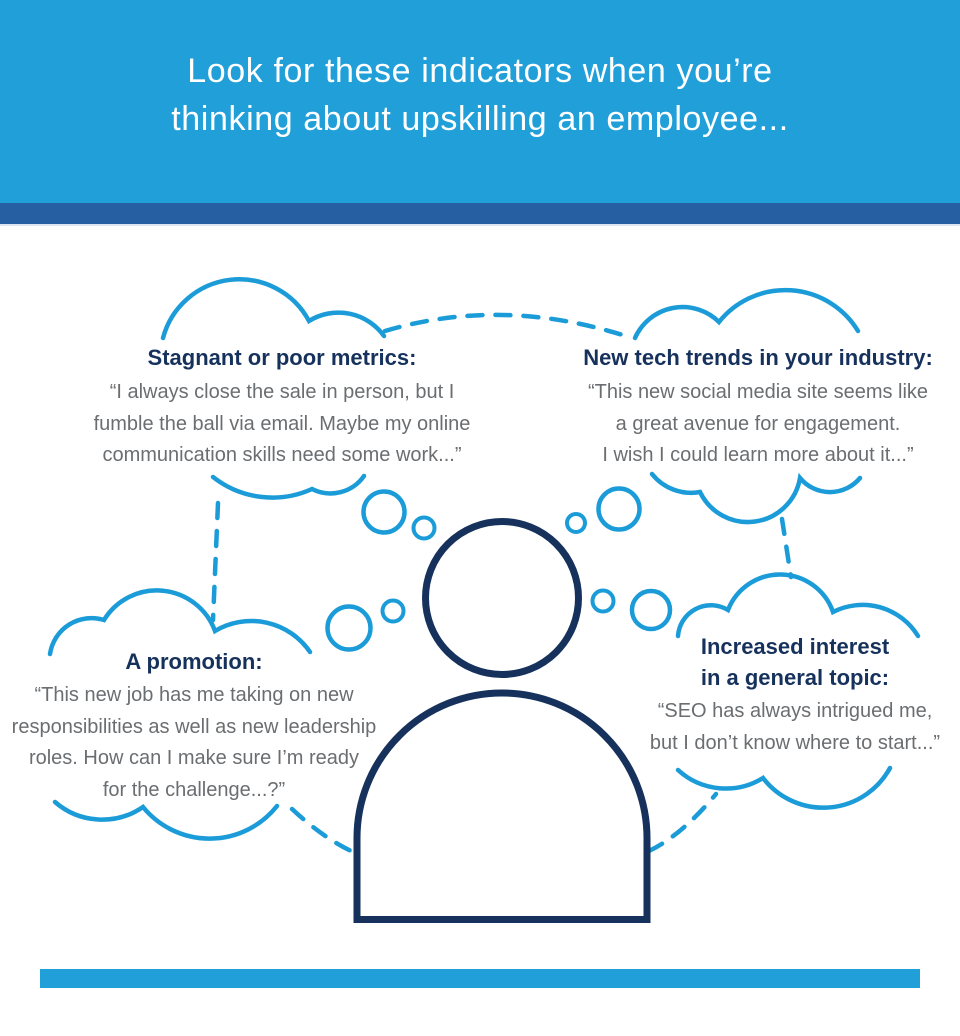  Describe the element at coordinates (480, 213) in the screenshot. I see `header-accent-stripe` at that location.